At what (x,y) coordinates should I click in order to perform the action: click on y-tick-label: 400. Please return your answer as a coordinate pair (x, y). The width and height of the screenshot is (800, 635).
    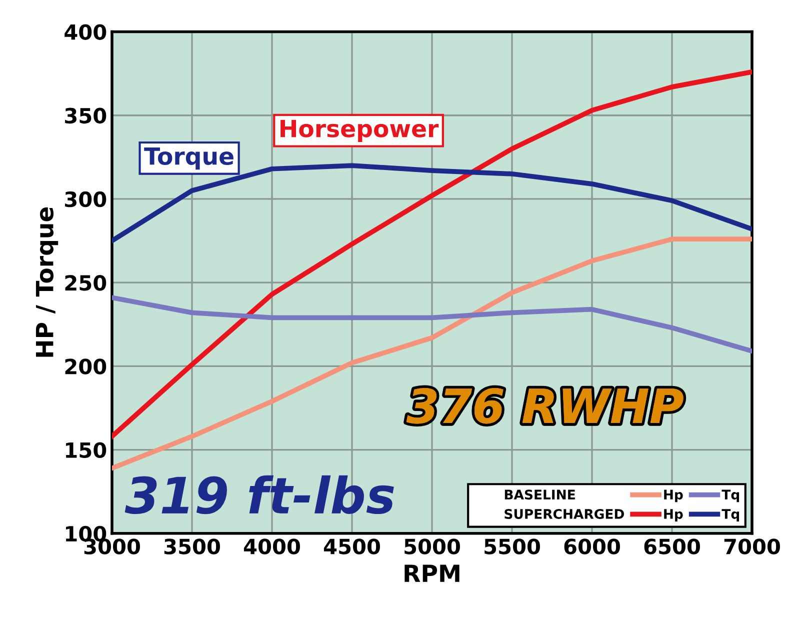
    Looking at the image, I should click on (85, 32).